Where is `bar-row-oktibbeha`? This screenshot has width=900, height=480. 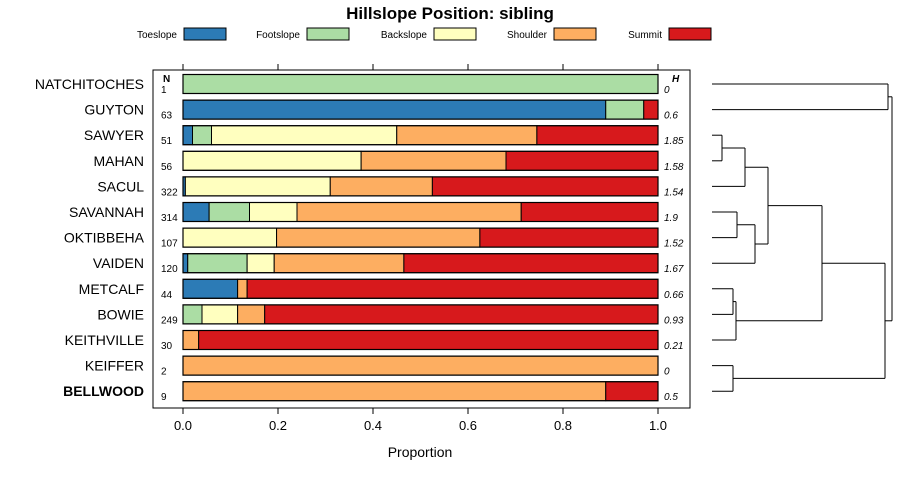 bar-row-oktibbeha is located at coordinates (420, 237).